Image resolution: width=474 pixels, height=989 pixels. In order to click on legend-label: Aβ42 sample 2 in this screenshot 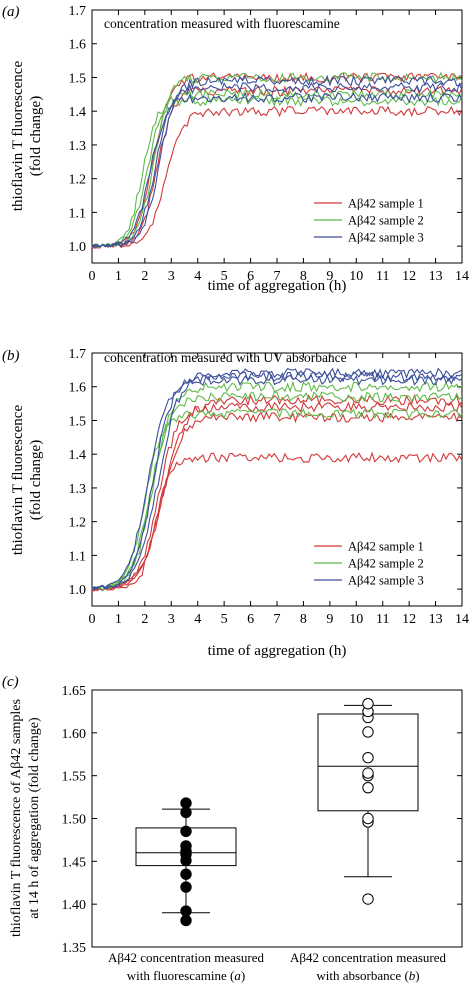, I will do `click(386, 221)`.